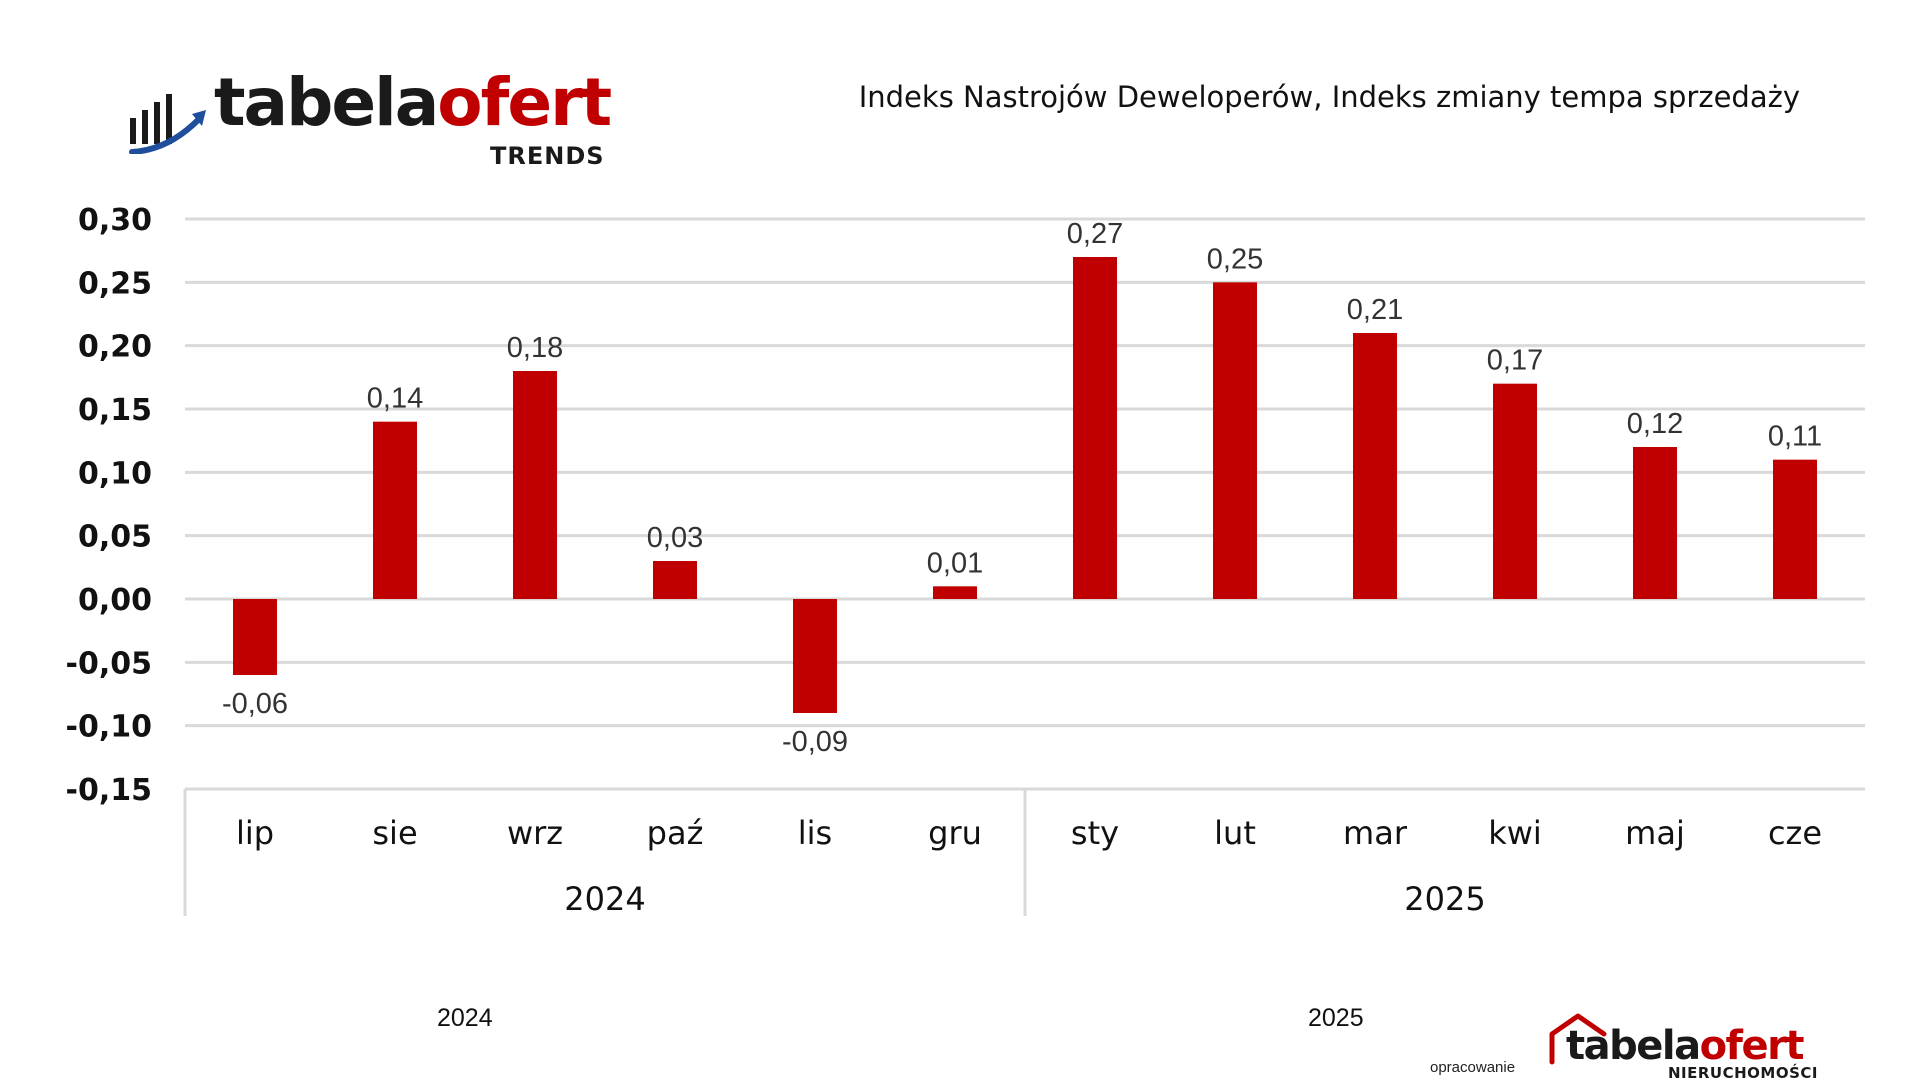 The image size is (1920, 1082). What do you see at coordinates (535, 833) in the screenshot?
I see `x-tick-label: wrz` at bounding box center [535, 833].